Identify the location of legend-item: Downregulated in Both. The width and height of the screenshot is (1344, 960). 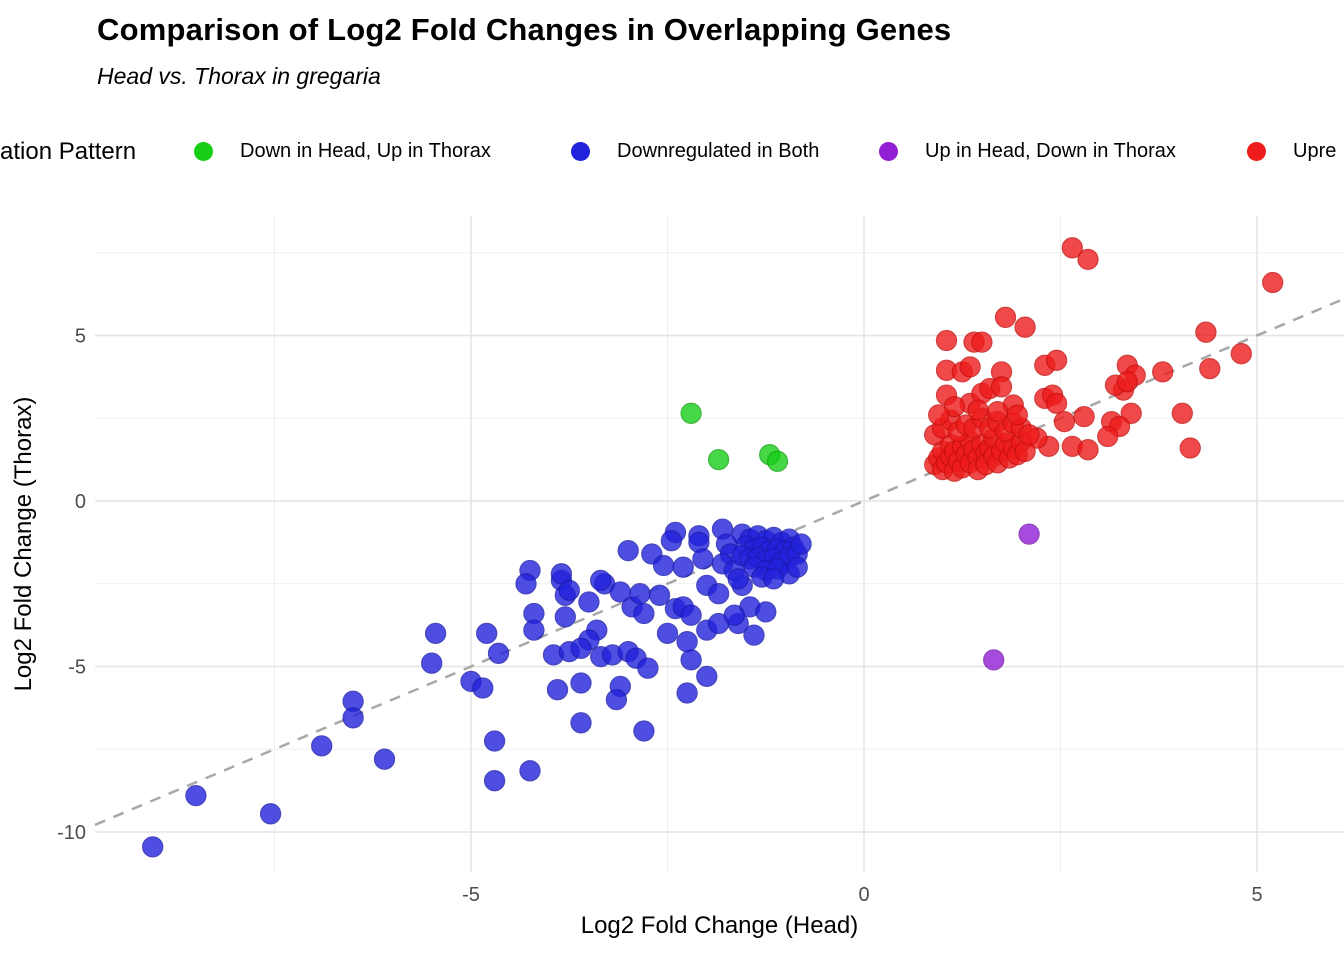
(695, 151).